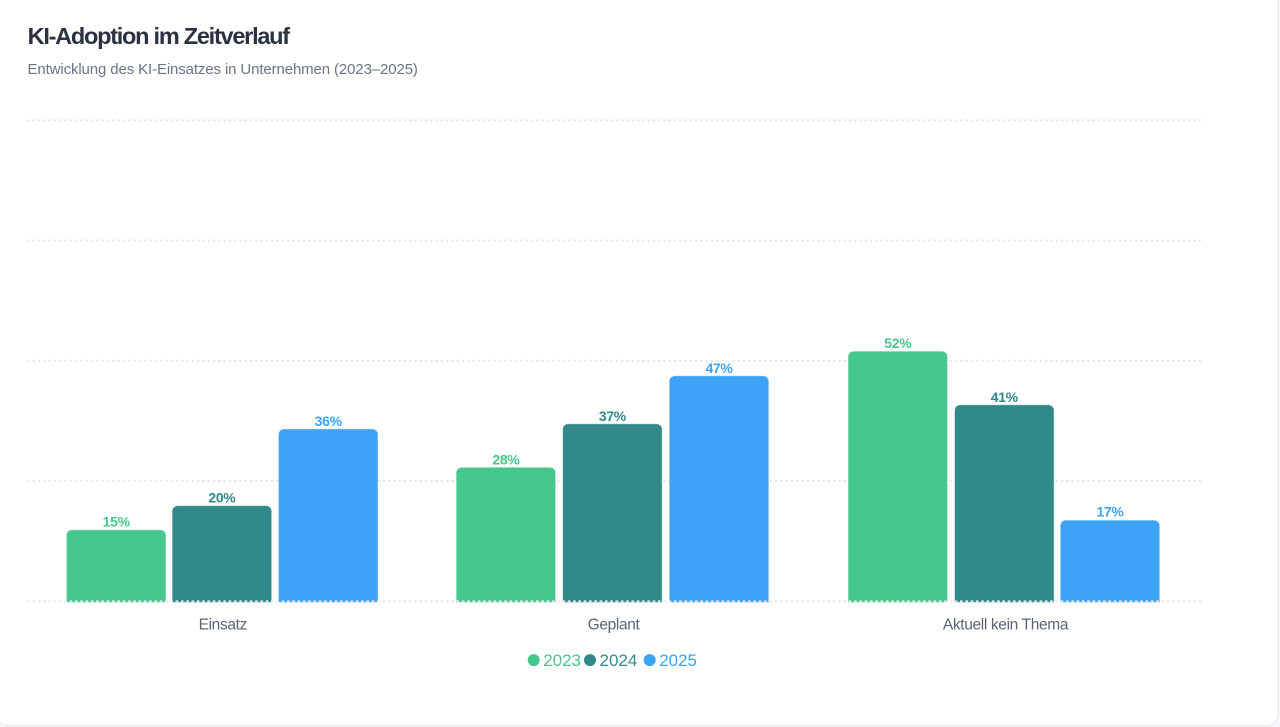  I want to click on svg-text: Aktuell kein Thema, so click(1006, 625).